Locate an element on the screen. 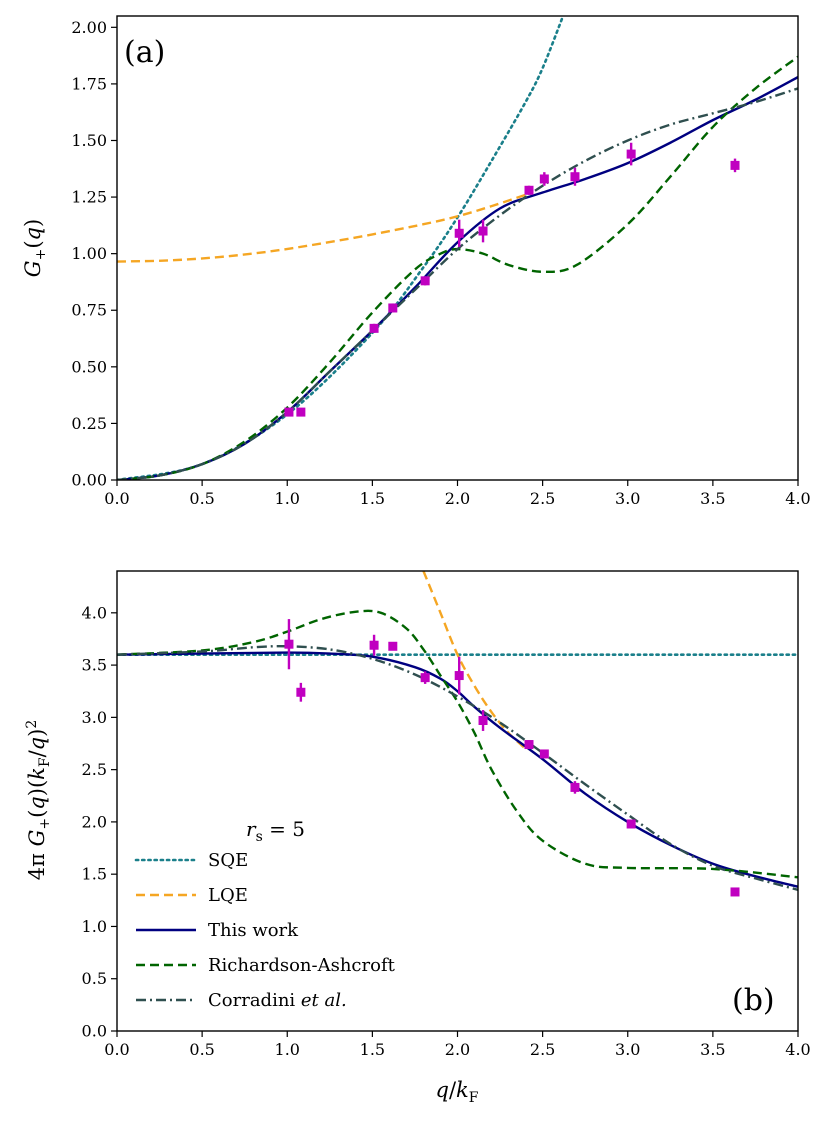  svg-text: G+(q) is located at coordinates (35, 248).